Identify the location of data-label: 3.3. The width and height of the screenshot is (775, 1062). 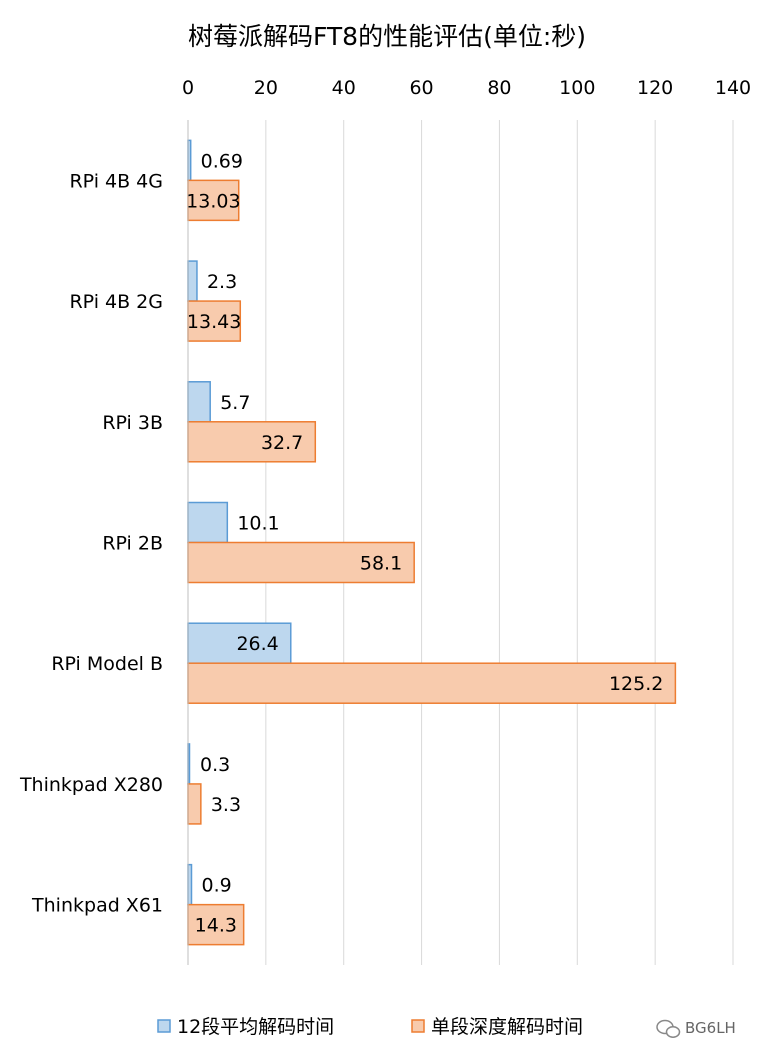
(226, 805).